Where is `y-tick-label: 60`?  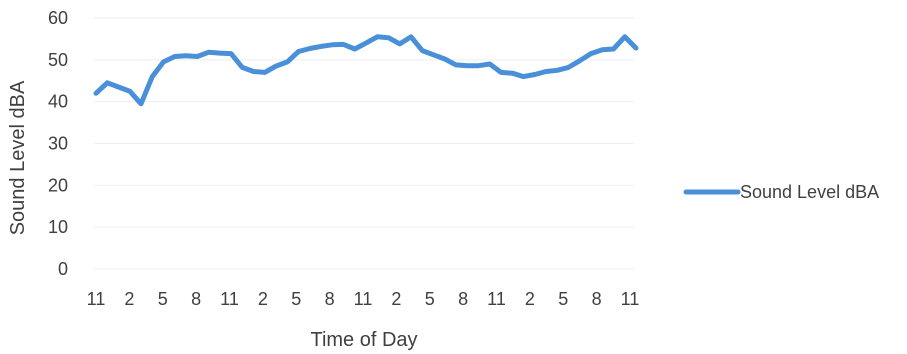
y-tick-label: 60 is located at coordinates (58, 18).